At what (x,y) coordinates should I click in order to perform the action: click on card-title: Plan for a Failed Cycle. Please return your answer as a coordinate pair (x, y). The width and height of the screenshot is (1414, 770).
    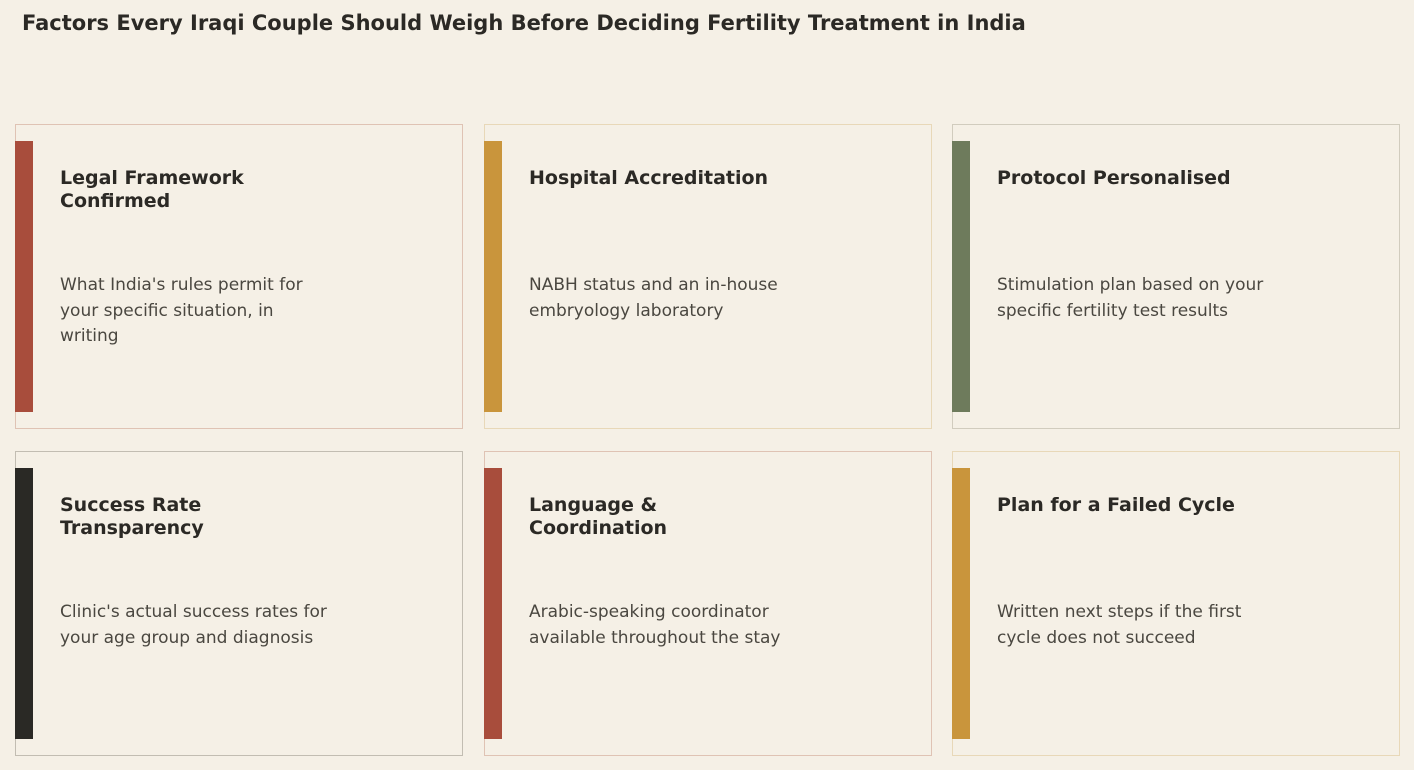
    Looking at the image, I should click on (1116, 505).